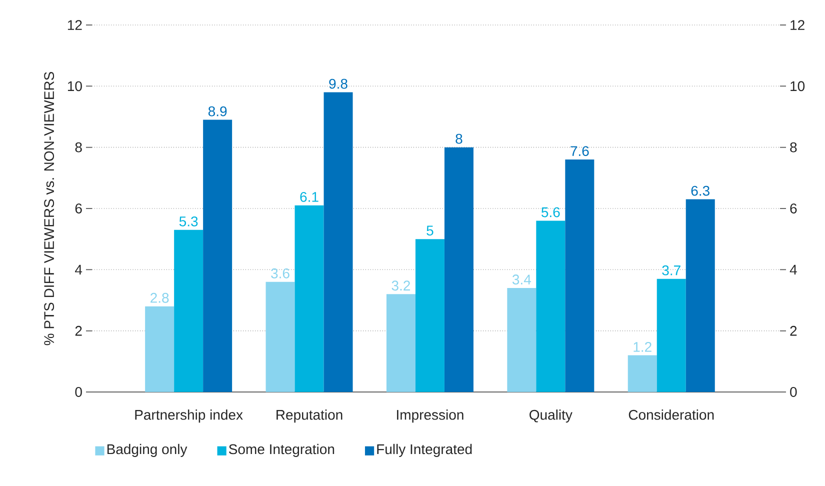  I want to click on data-label: 8.9, so click(217, 111).